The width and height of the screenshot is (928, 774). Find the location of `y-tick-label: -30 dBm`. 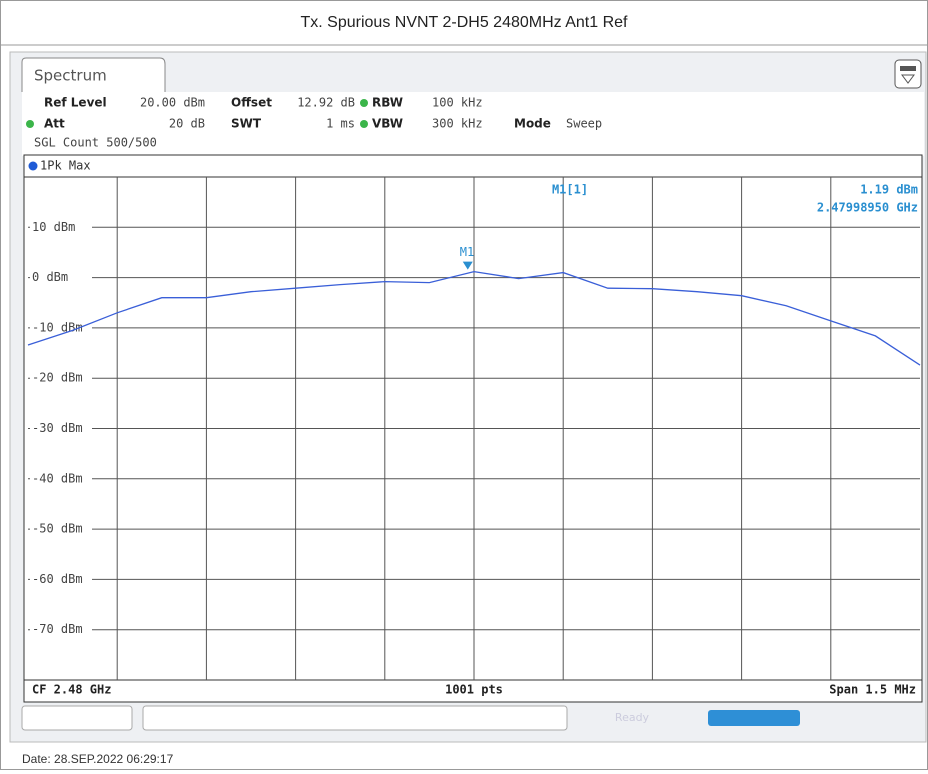

y-tick-label: -30 dBm is located at coordinates (57, 428).